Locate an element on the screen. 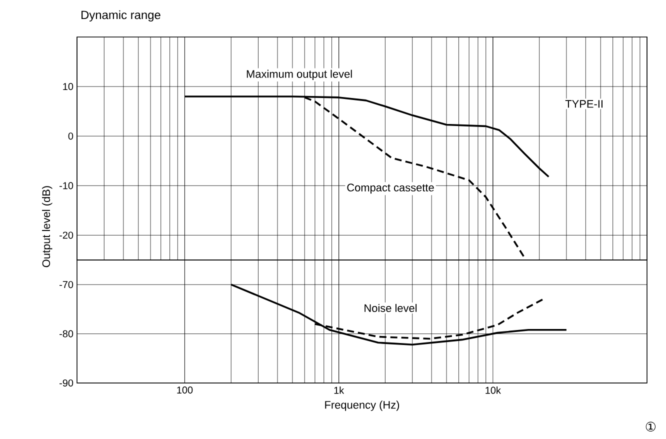 Image resolution: width=666 pixels, height=439 pixels. y-tick-label: 0 is located at coordinates (71, 136).